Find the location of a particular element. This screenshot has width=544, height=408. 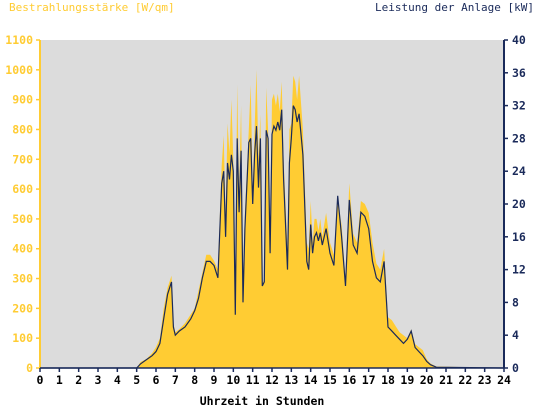

left-tick-label: 100 is located at coordinates (22, 338).